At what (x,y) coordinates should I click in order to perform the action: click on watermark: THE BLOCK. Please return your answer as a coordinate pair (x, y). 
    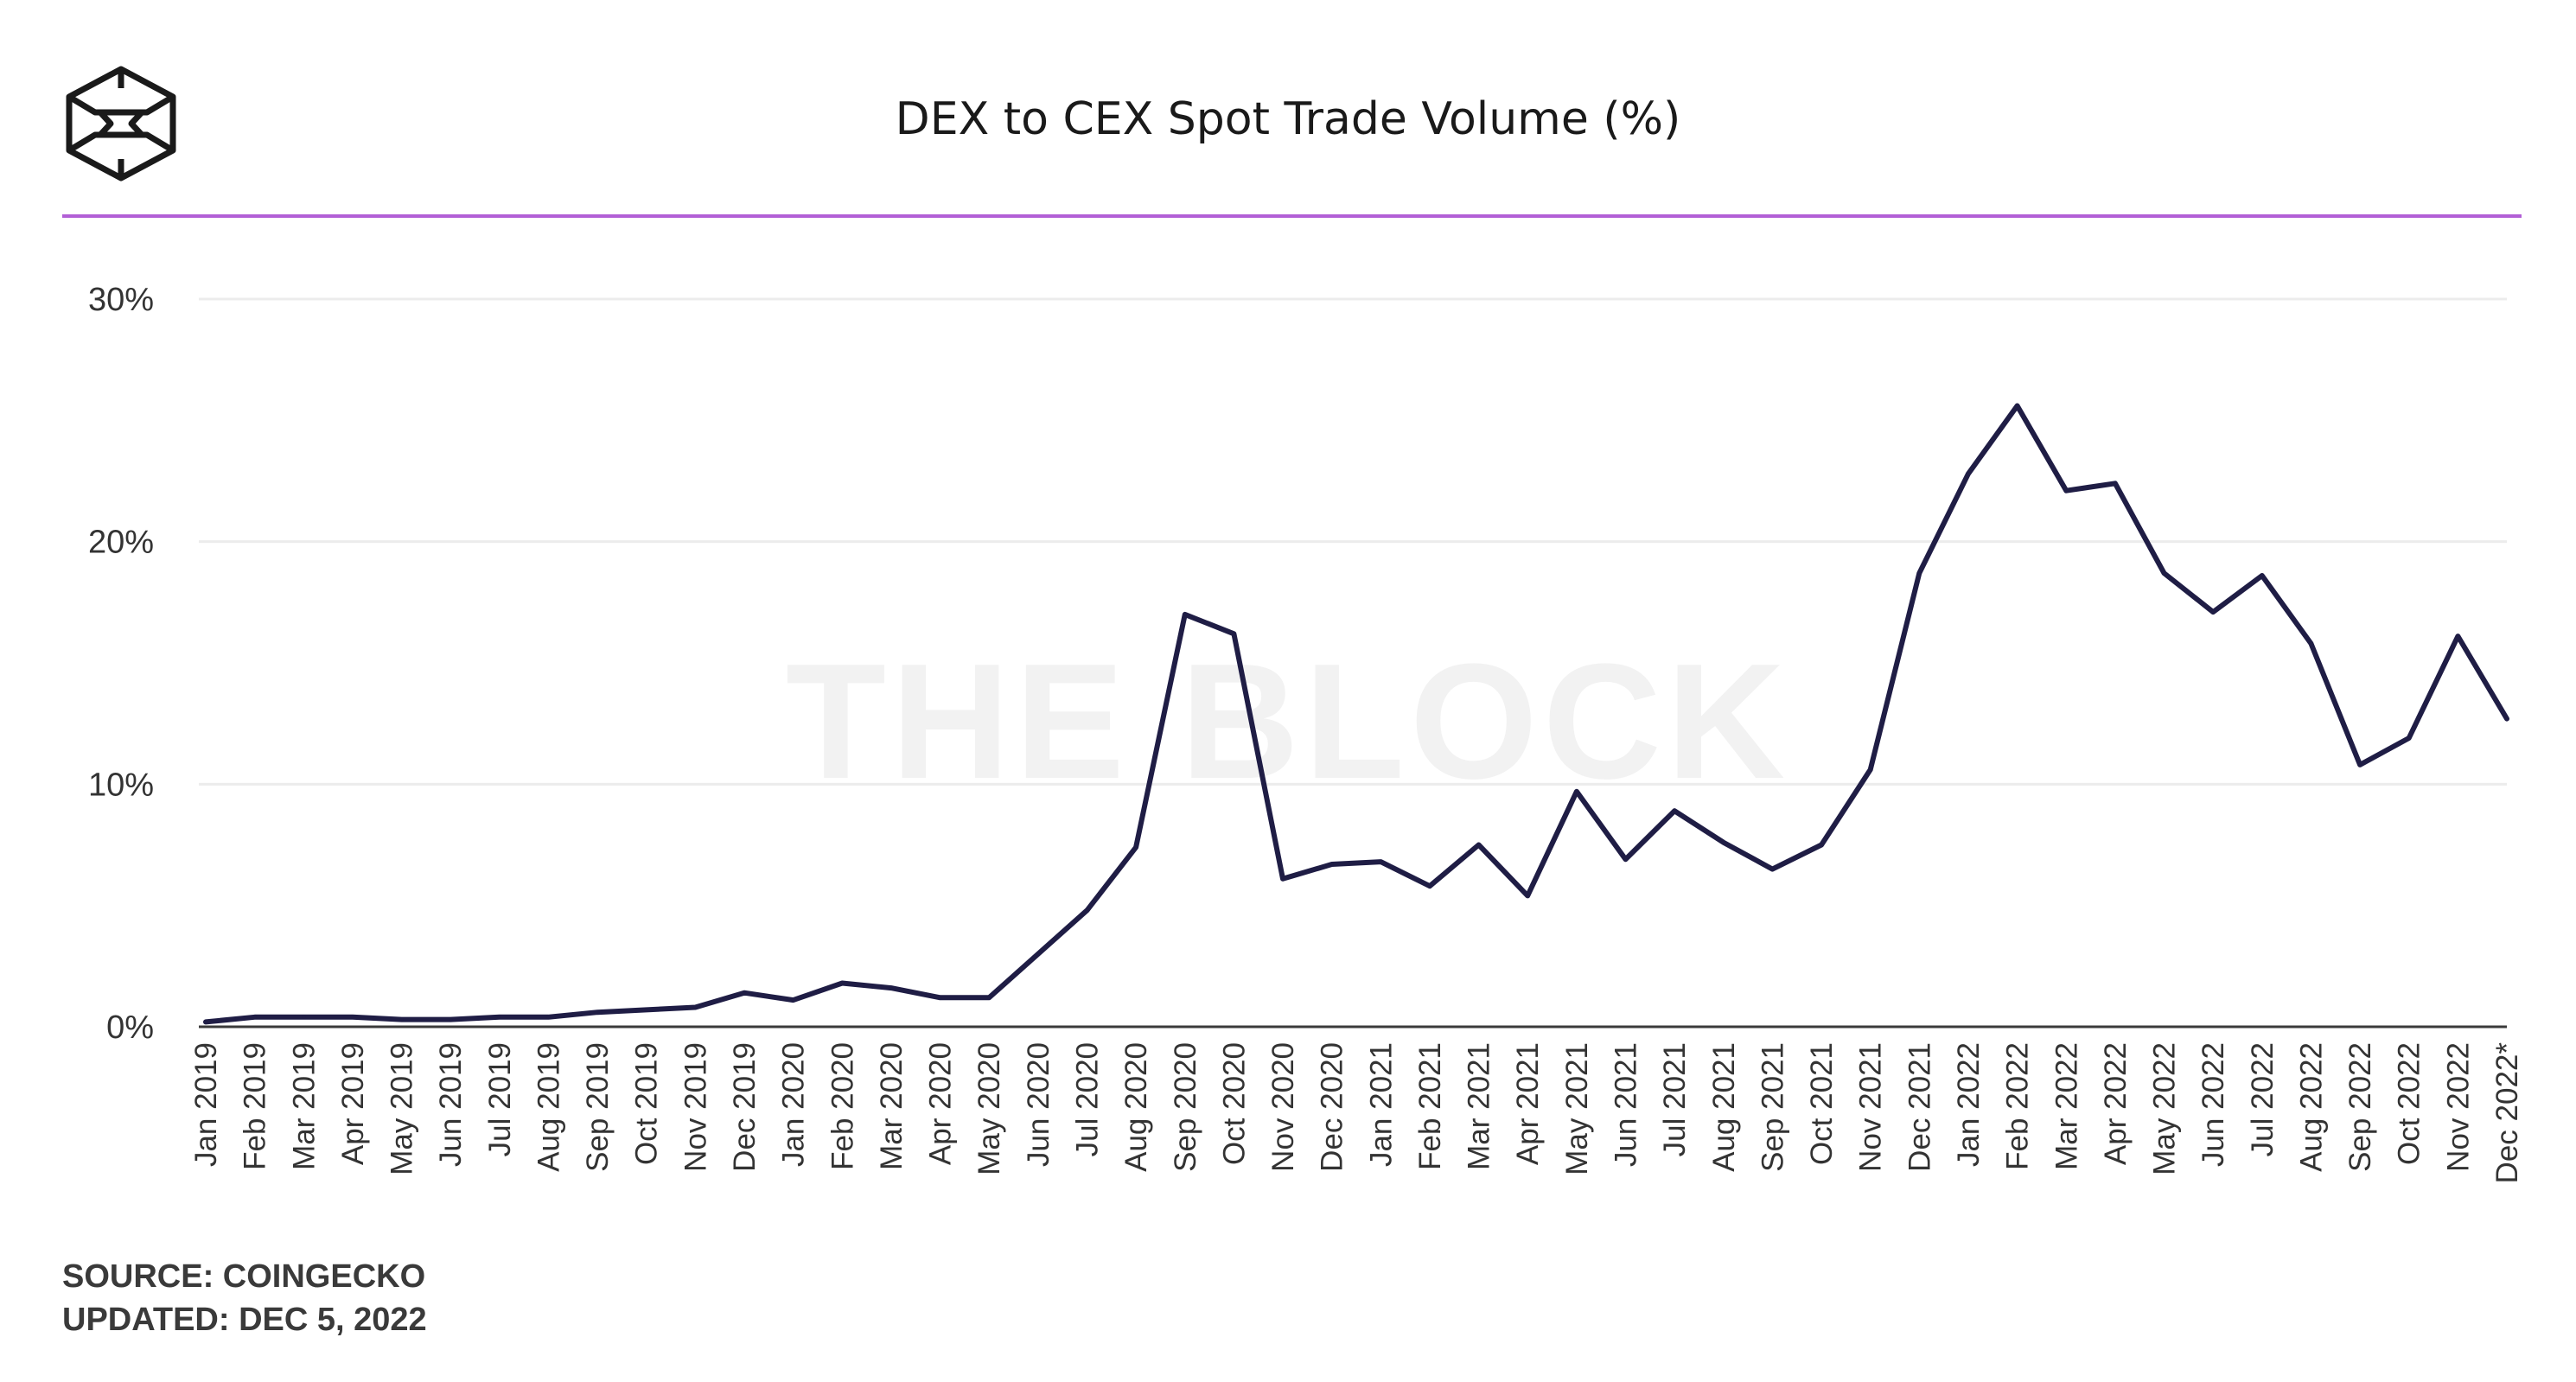
    Looking at the image, I should click on (1288, 721).